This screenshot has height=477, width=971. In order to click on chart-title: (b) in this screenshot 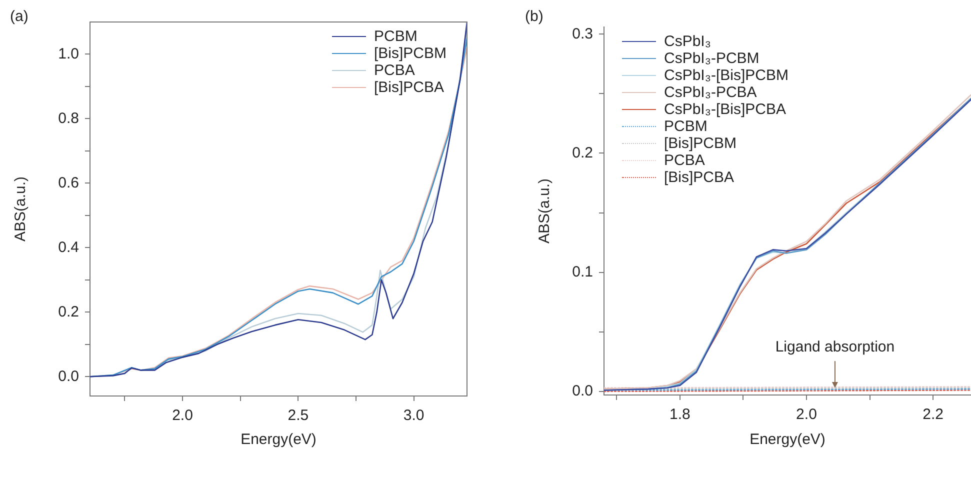, I will do `click(534, 16)`.